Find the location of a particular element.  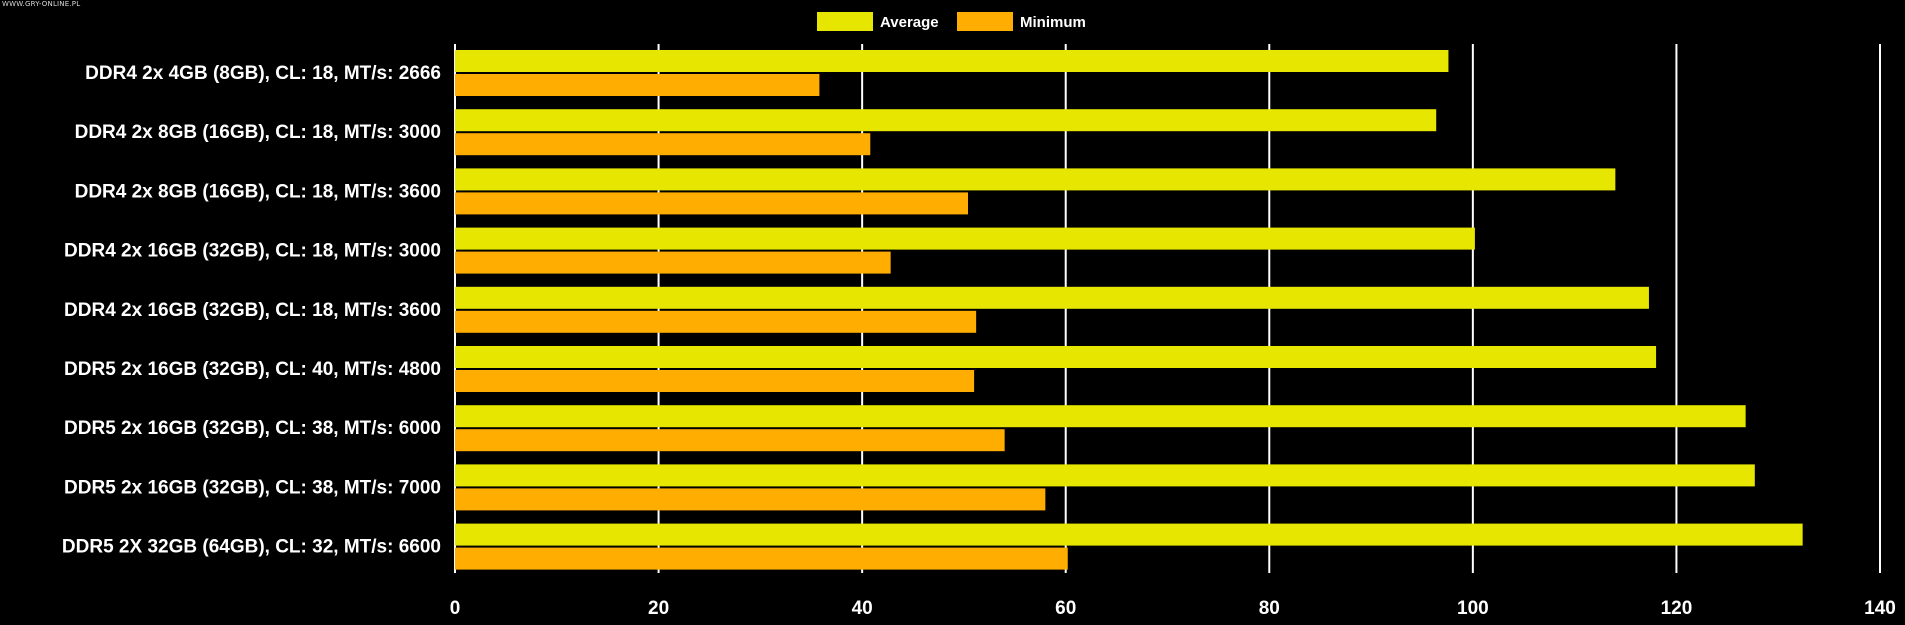

x-tick-label: 20 is located at coordinates (658, 608).